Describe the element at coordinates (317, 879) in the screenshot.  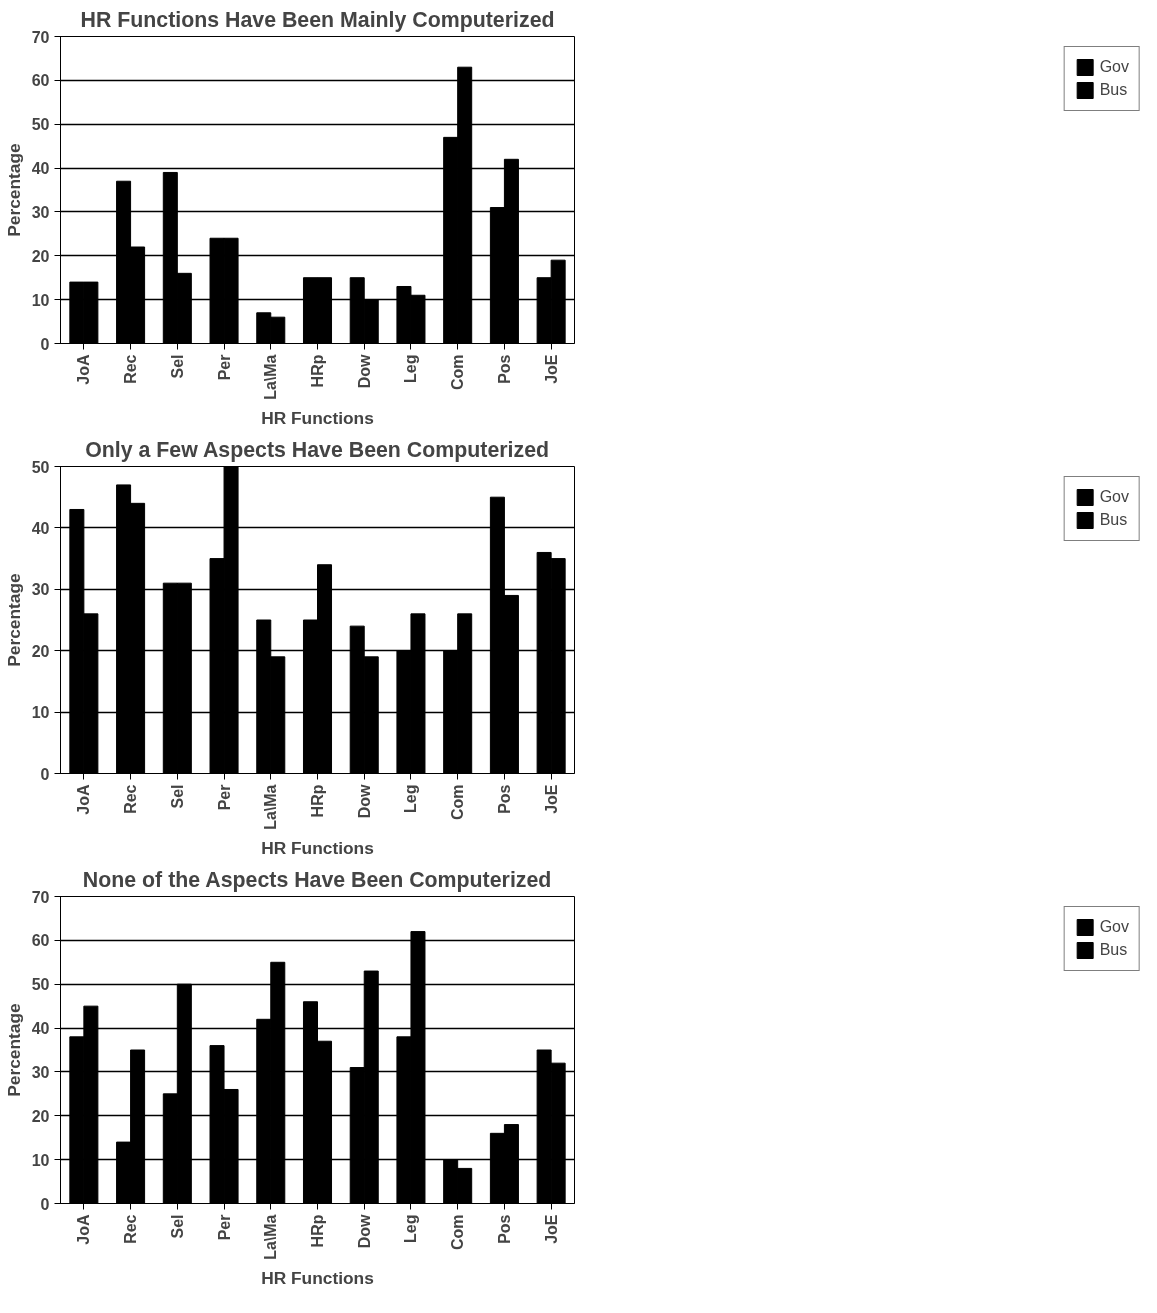
I see `chart-title: None of the Aspects Have Been Computerized` at that location.